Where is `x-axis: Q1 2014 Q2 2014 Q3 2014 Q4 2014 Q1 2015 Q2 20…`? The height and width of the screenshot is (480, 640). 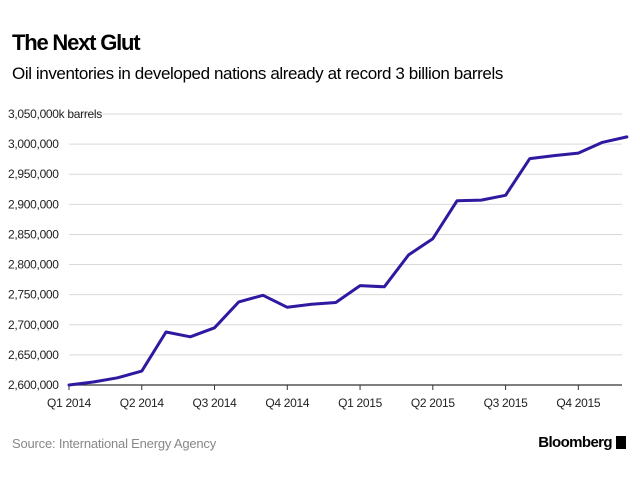 x-axis: Q1 2014 Q2 2014 Q3 2014 Q4 2014 Q1 2015 Q2 20… is located at coordinates (324, 397).